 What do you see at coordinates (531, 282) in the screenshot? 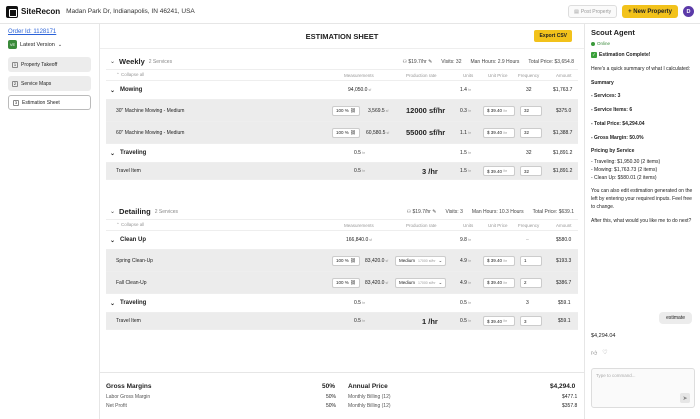
I see `frequency-input: 2` at bounding box center [531, 282].